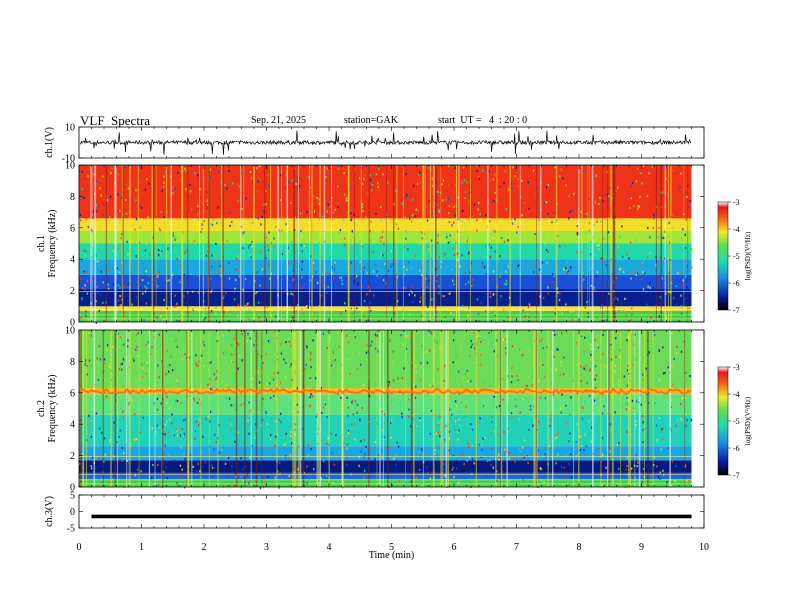 The height and width of the screenshot is (612, 792). What do you see at coordinates (41, 243) in the screenshot?
I see `ch1-spectrogram-ylabel-channel: ch.1` at bounding box center [41, 243].